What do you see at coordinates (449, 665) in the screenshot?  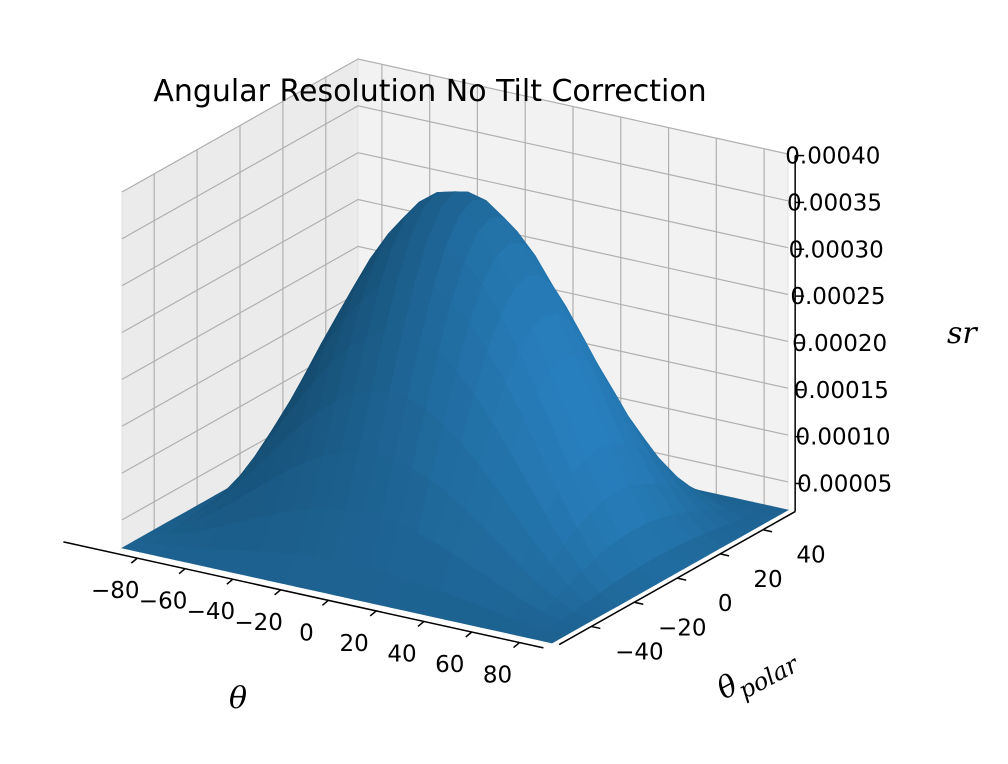 I see `x-tick-label: 60` at bounding box center [449, 665].